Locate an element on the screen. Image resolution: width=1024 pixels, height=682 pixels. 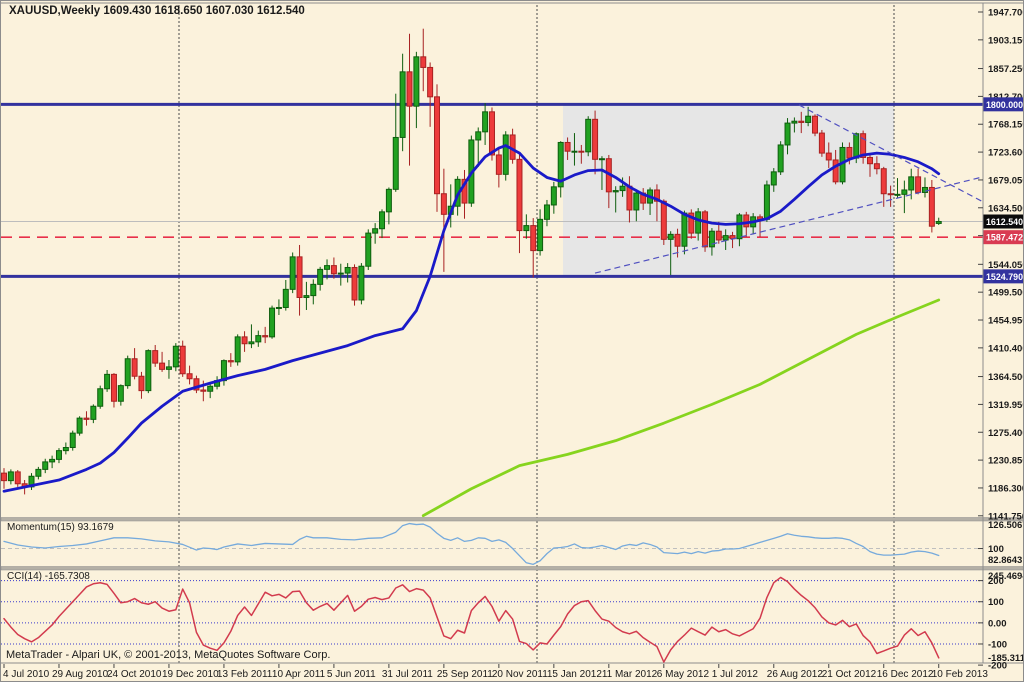
date-label: 13 Feb 2011 is located at coordinates (245, 674).